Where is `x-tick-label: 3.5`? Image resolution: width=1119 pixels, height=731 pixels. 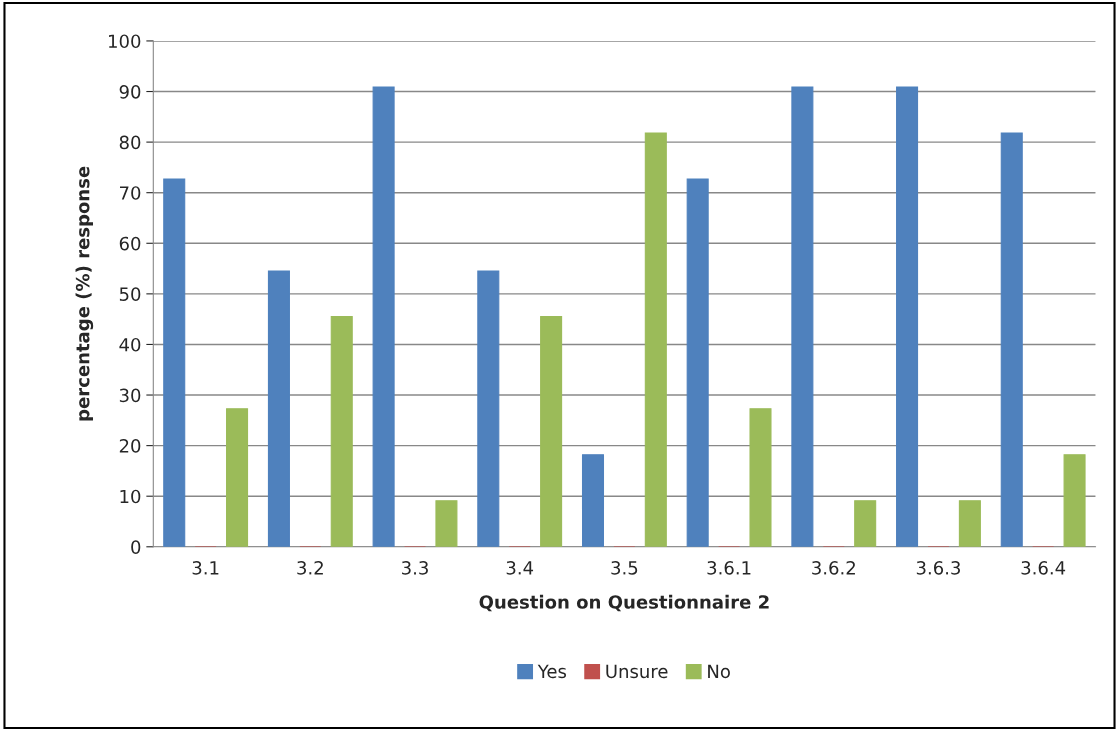
x-tick-label: 3.5 is located at coordinates (624, 568).